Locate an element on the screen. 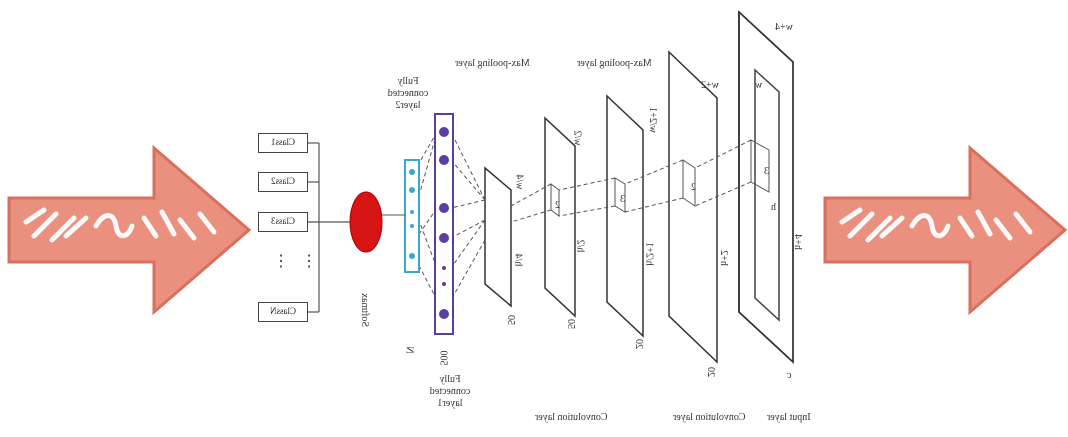  conv1-height-label: h+2 is located at coordinates (723, 258).